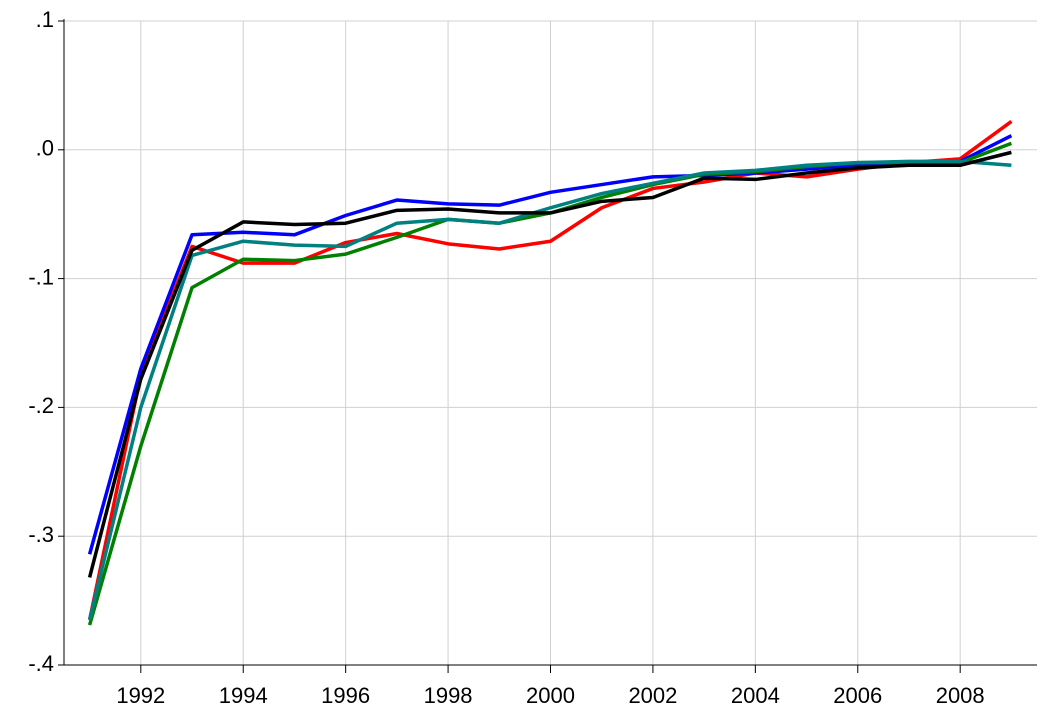 The height and width of the screenshot is (717, 1052). What do you see at coordinates (41, 534) in the screenshot?
I see `y-tick-label: -.3` at bounding box center [41, 534].